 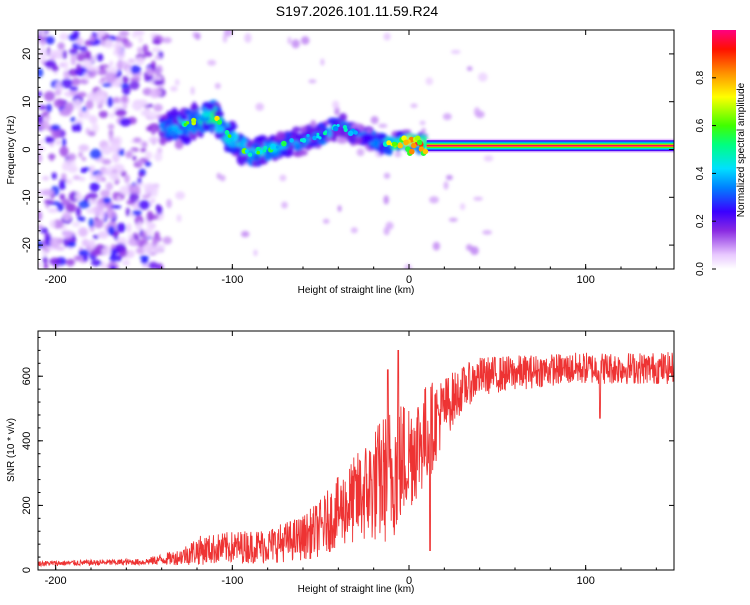 What do you see at coordinates (705, 173) in the screenshot?
I see `colorbar-ticks: 0.0 0.2 0.4 0.6 0.8` at bounding box center [705, 173].